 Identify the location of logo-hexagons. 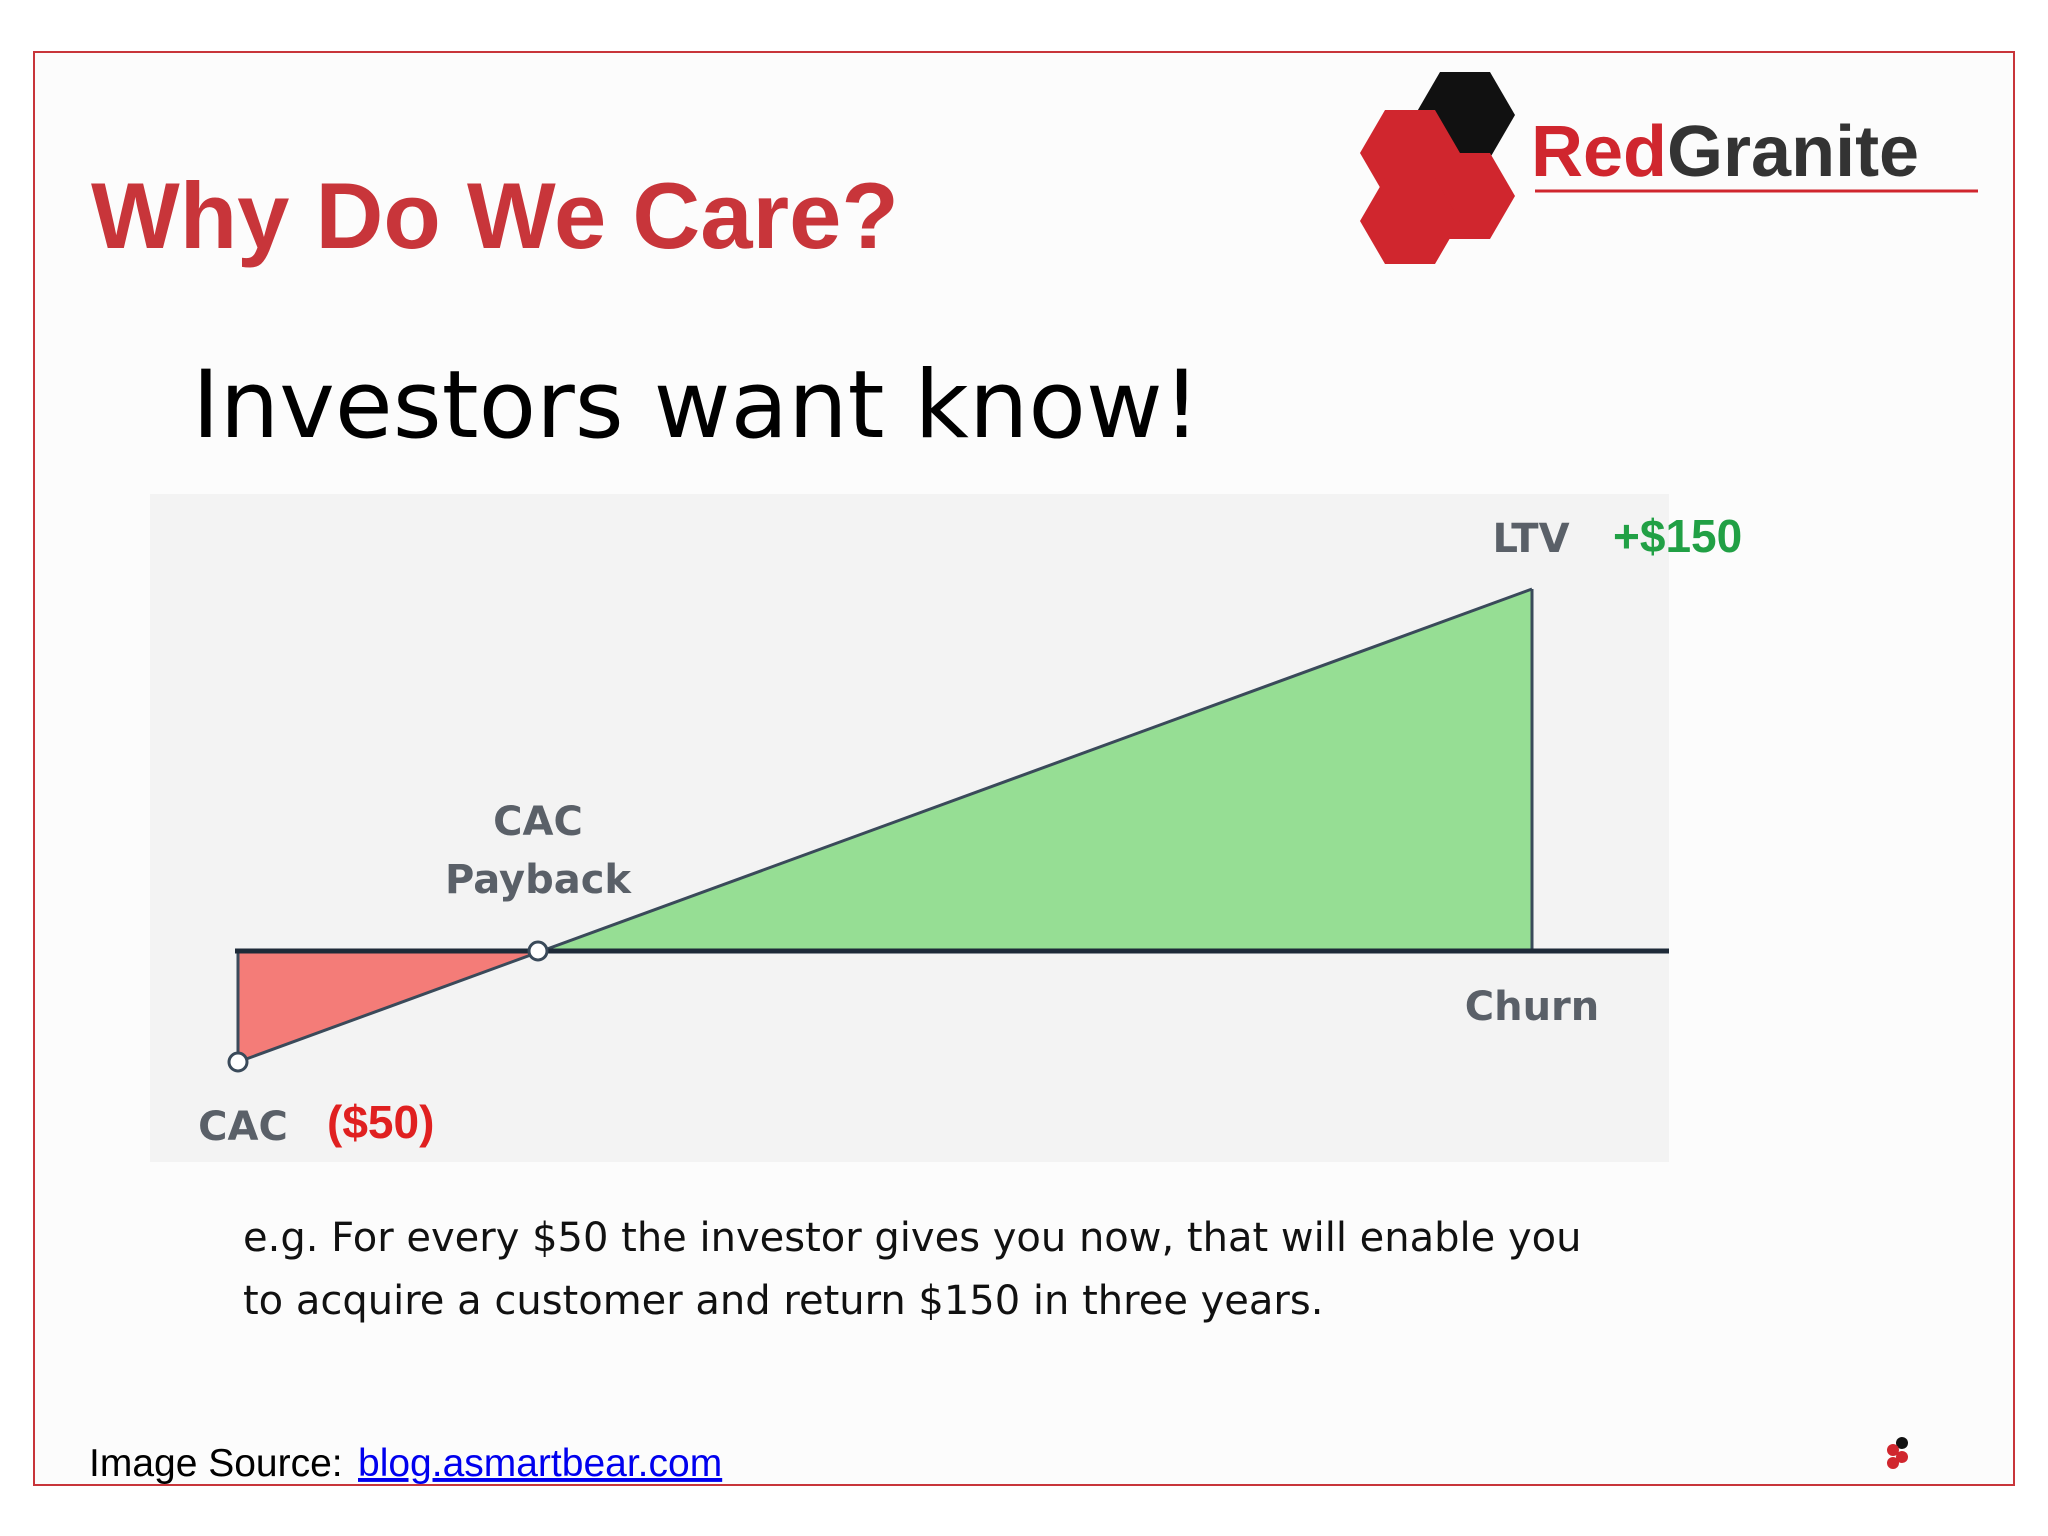
(1437, 168).